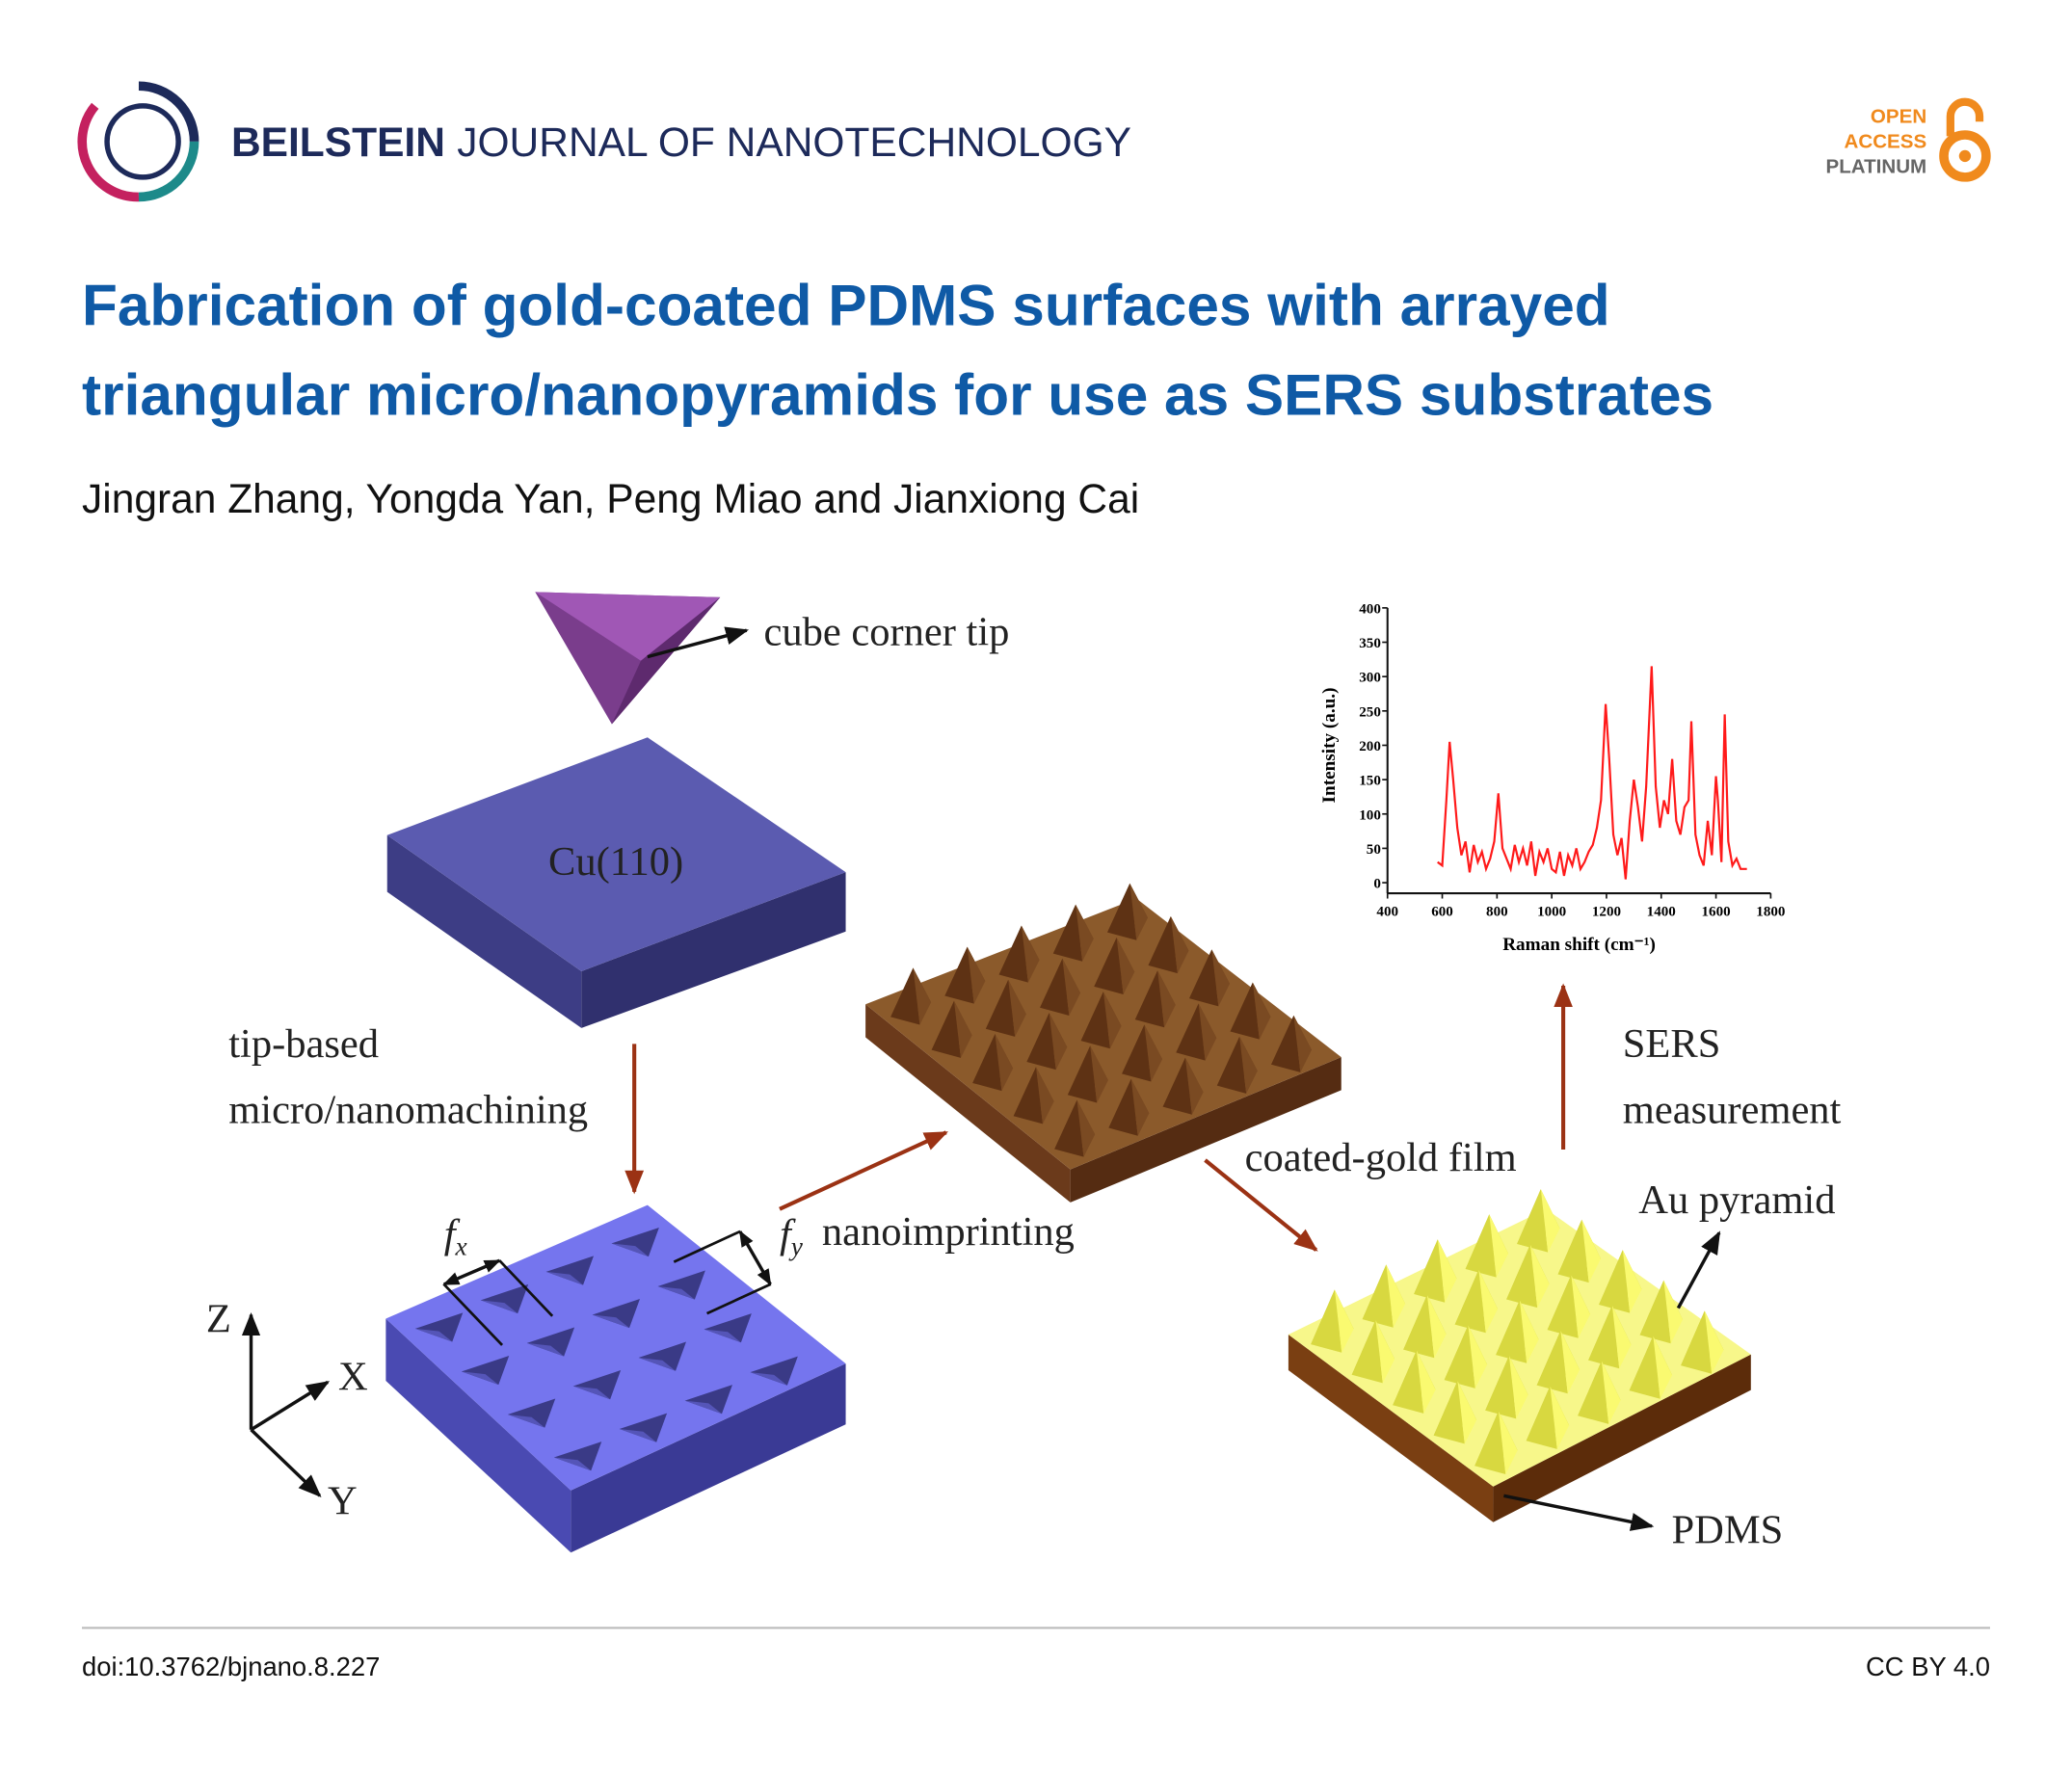 The width and height of the screenshot is (2072, 1772). I want to click on y-tick-label: 400, so click(1370, 609).